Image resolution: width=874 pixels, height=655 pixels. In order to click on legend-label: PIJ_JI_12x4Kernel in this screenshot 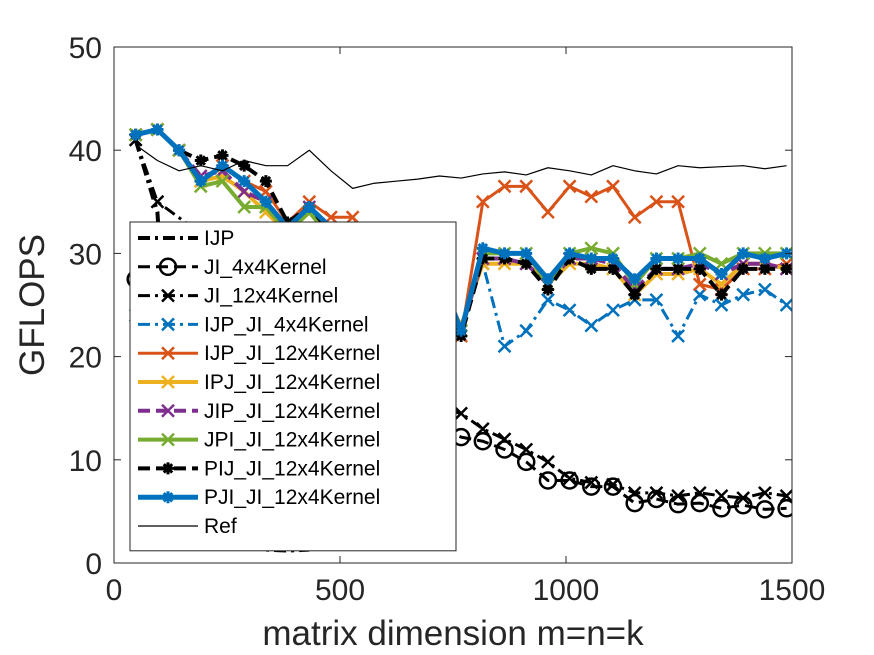, I will do `click(292, 468)`.